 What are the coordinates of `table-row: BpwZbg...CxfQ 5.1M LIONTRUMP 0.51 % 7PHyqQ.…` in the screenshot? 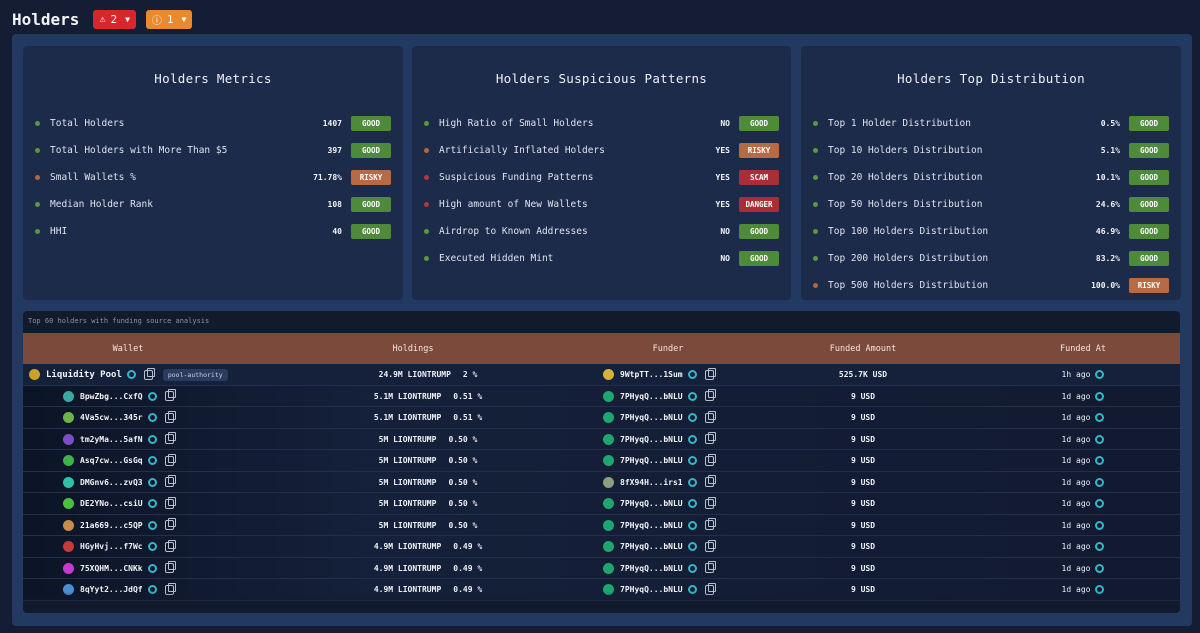 It's located at (601, 396).